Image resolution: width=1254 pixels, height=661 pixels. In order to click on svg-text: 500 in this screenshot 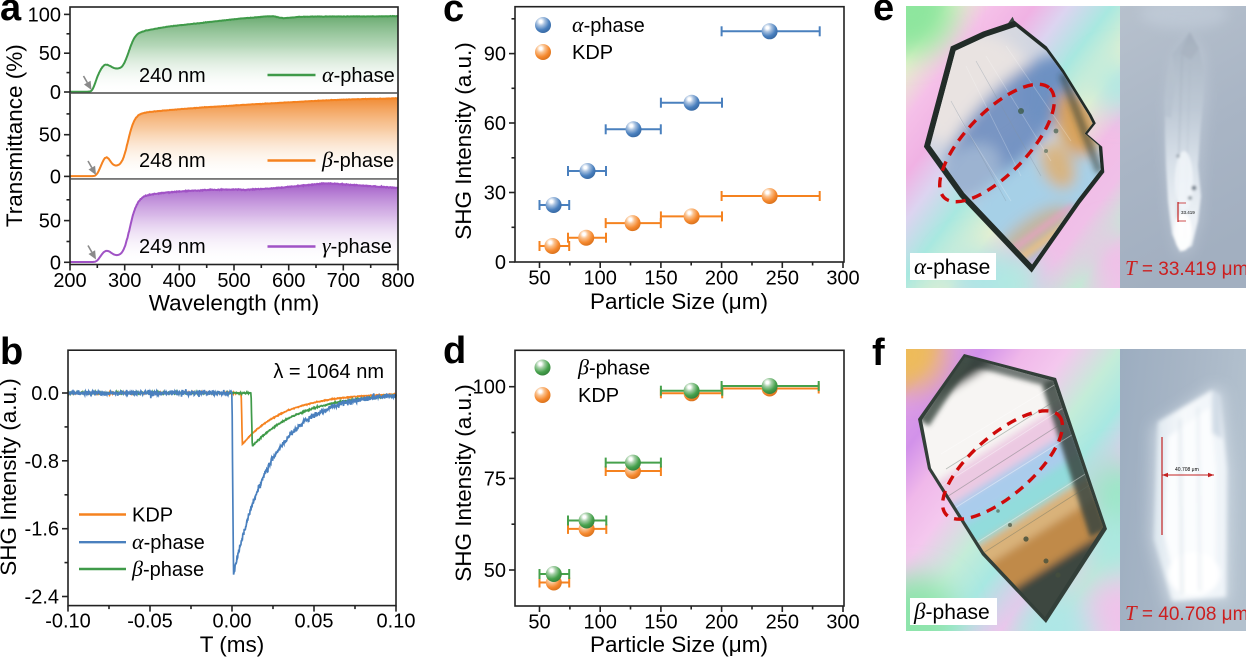, I will do `click(233, 281)`.